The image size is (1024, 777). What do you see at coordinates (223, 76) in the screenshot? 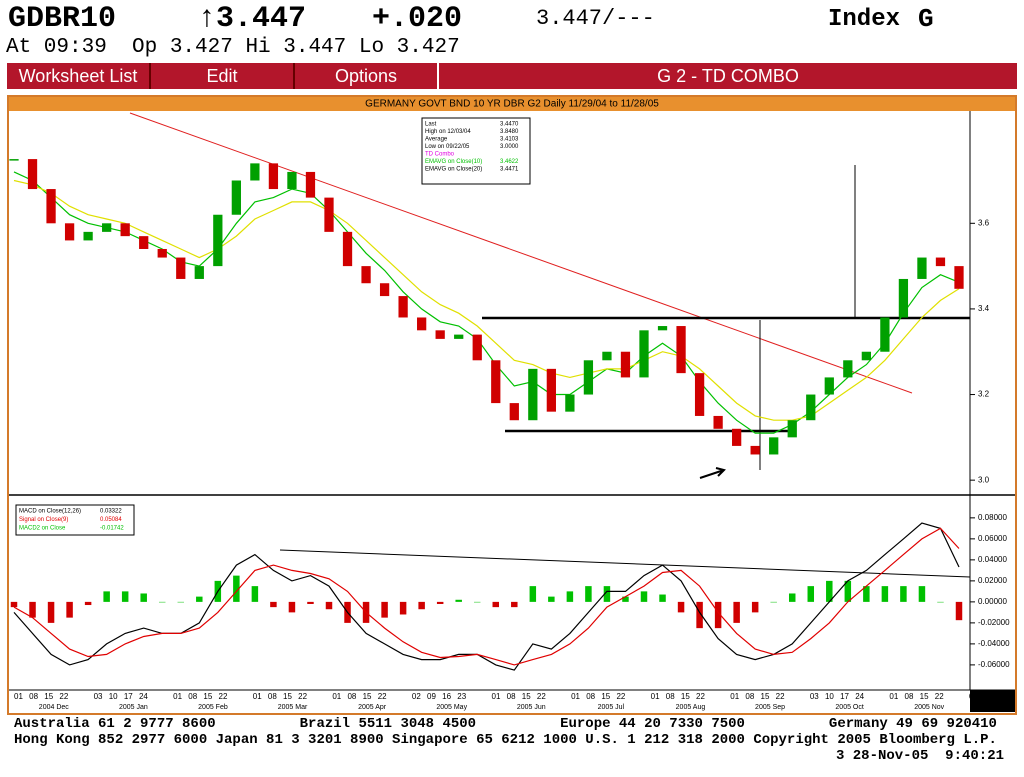
I see `menu-item: Edit` at bounding box center [223, 76].